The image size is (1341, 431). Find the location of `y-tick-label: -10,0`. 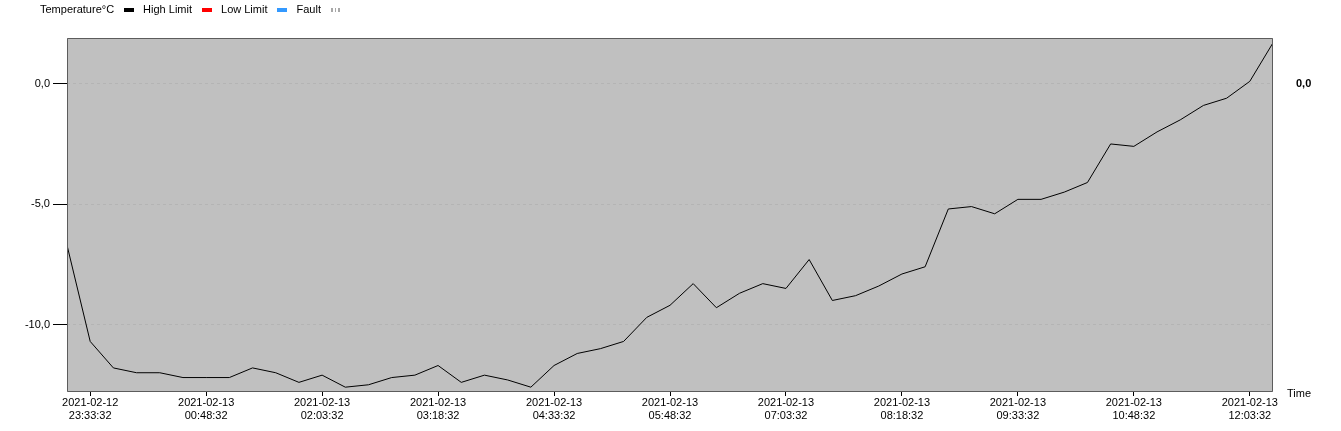

y-tick-label: -10,0 is located at coordinates (37, 323).